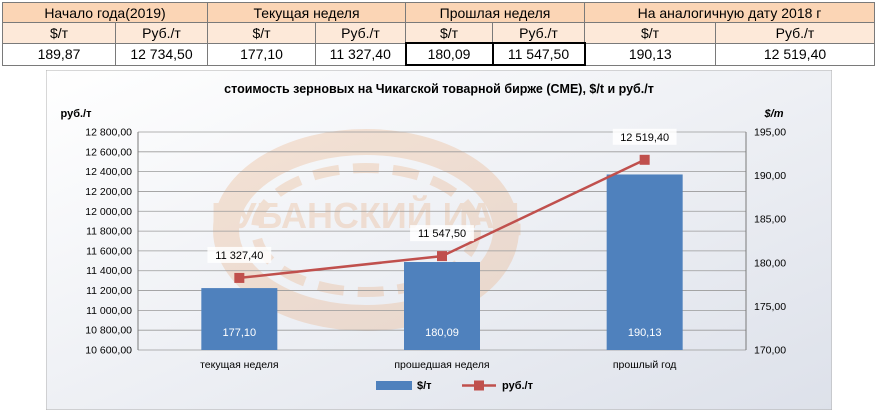 This screenshot has height=412, width=878. I want to click on legend: $/т руб./т, so click(455, 386).